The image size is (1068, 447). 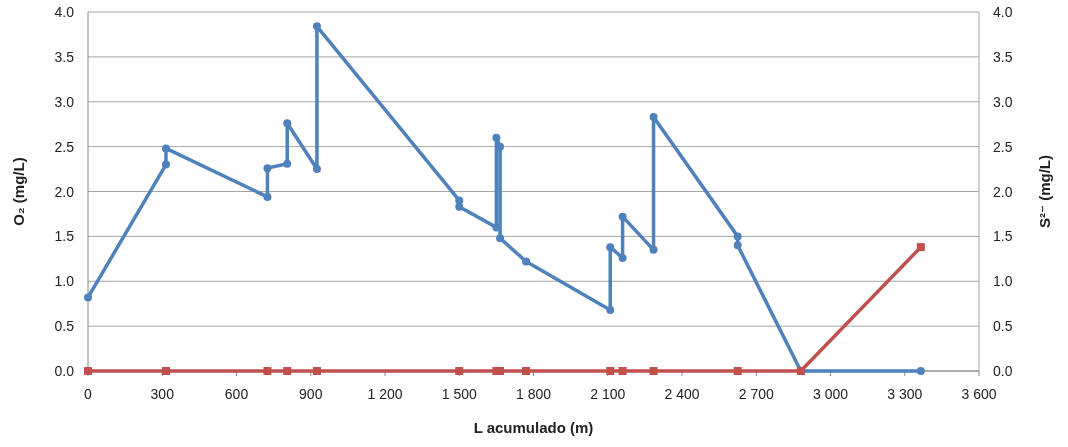 What do you see at coordinates (64, 146) in the screenshot?
I see `y-tick-label: 2.5` at bounding box center [64, 146].